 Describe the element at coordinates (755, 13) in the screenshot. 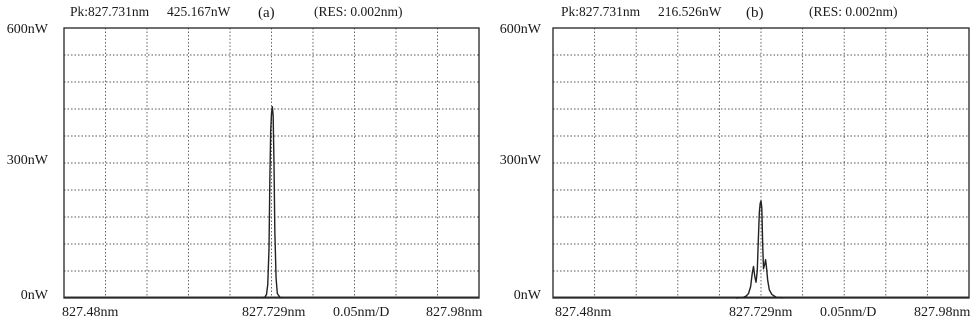

I see `panel-tag: (b)` at that location.